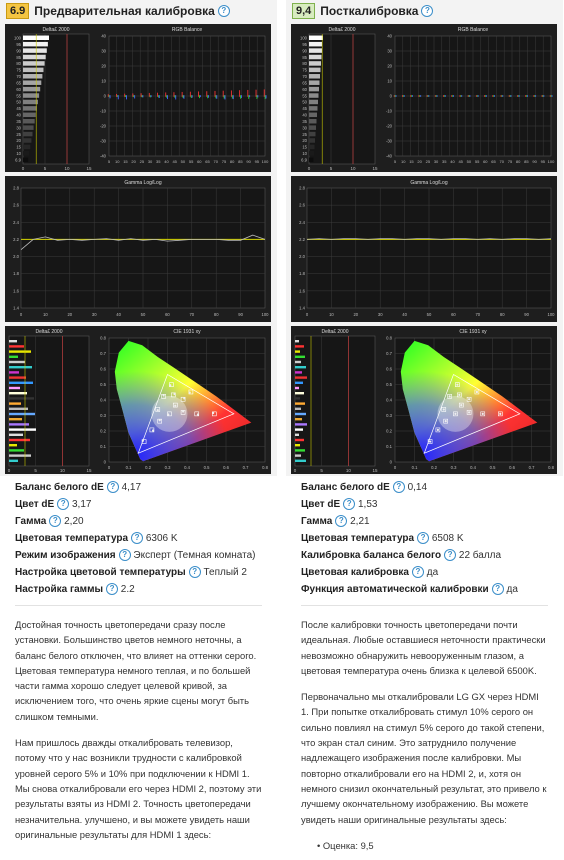  I want to click on tick-label: 75, so click(510, 161).